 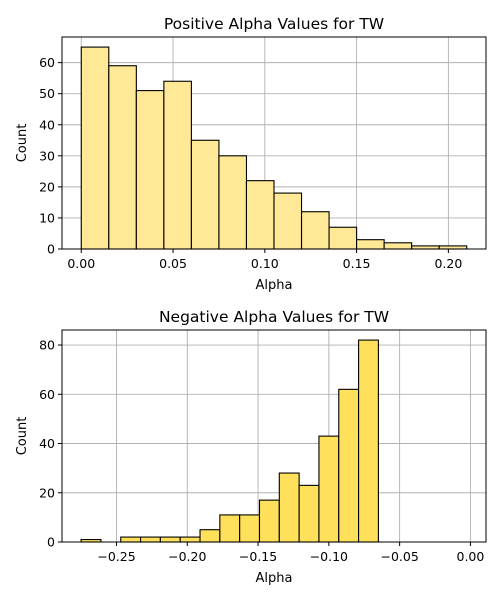 What do you see at coordinates (274, 24) in the screenshot?
I see `chart-title: Positive Alpha Values for TW` at bounding box center [274, 24].